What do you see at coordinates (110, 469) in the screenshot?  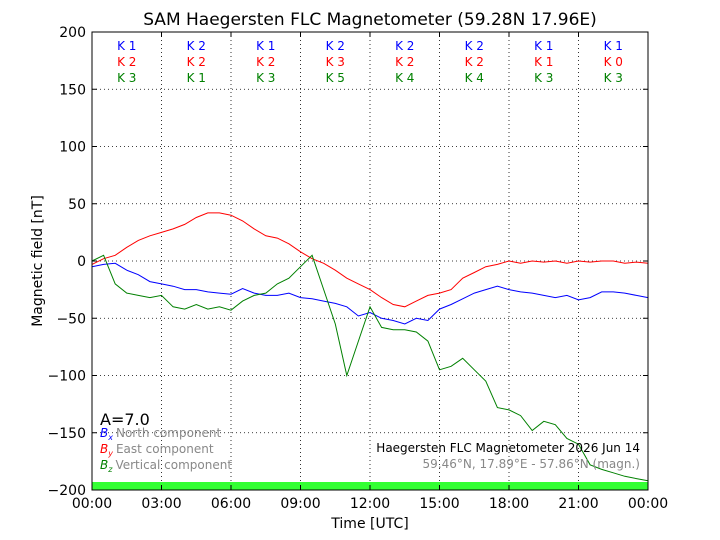 I see `legend-subscript: z` at bounding box center [110, 469].